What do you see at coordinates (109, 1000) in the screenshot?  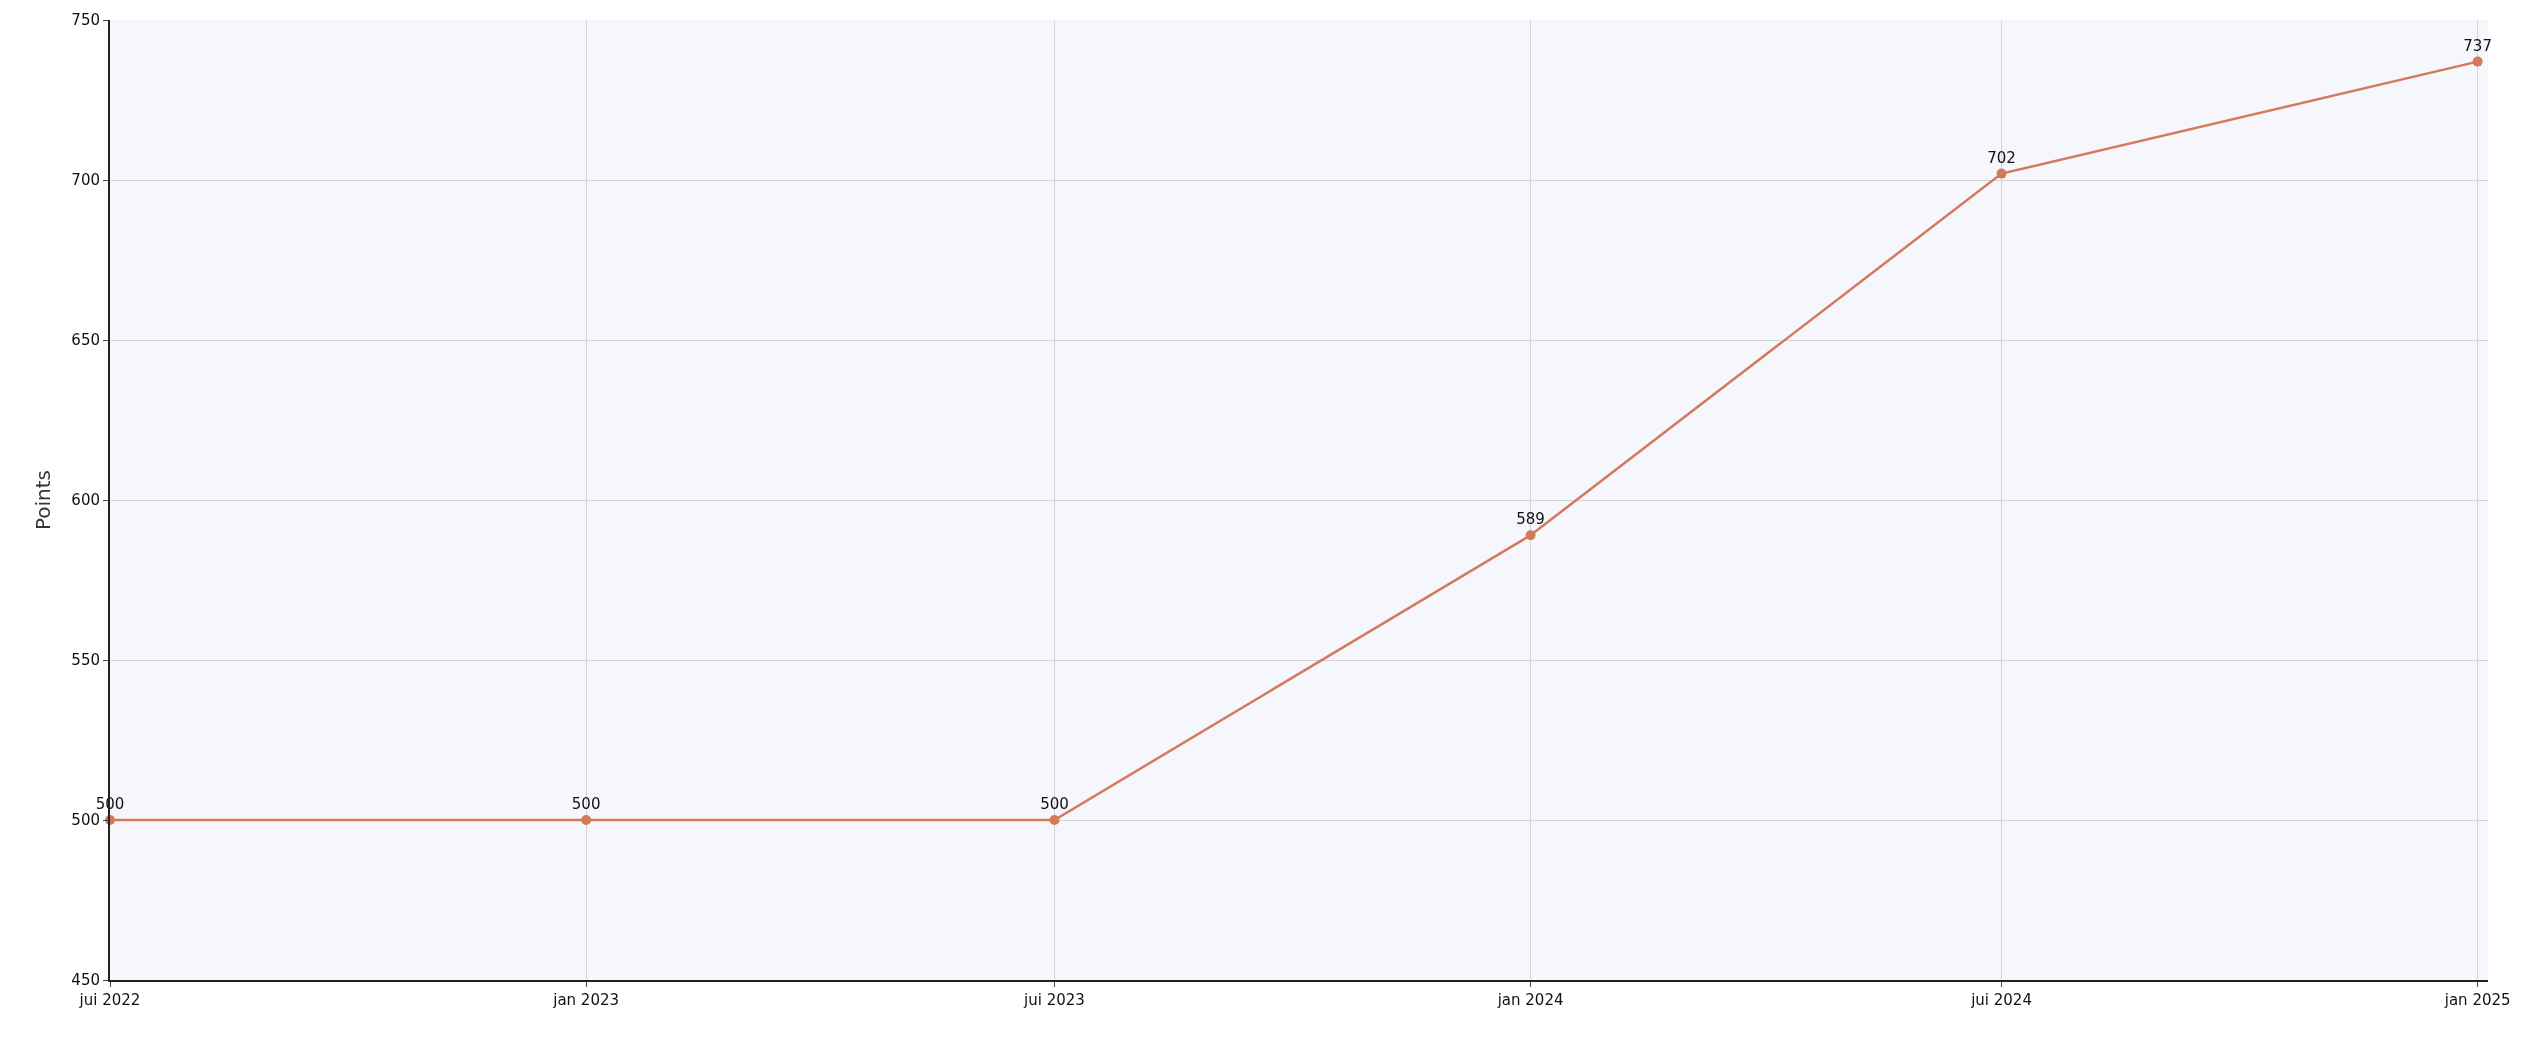 I see `x-tick-label: jui 2022` at bounding box center [109, 1000].